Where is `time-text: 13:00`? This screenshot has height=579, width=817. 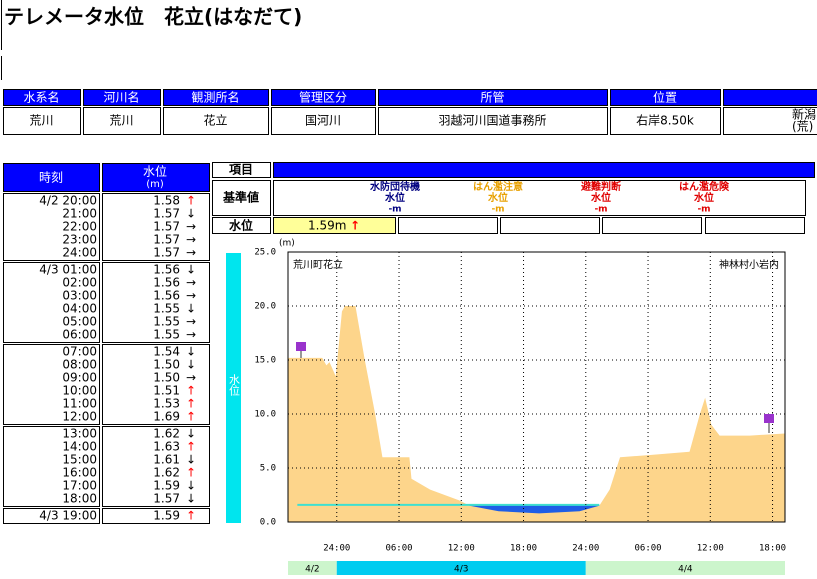
time-text: 13:00 is located at coordinates (79, 434).